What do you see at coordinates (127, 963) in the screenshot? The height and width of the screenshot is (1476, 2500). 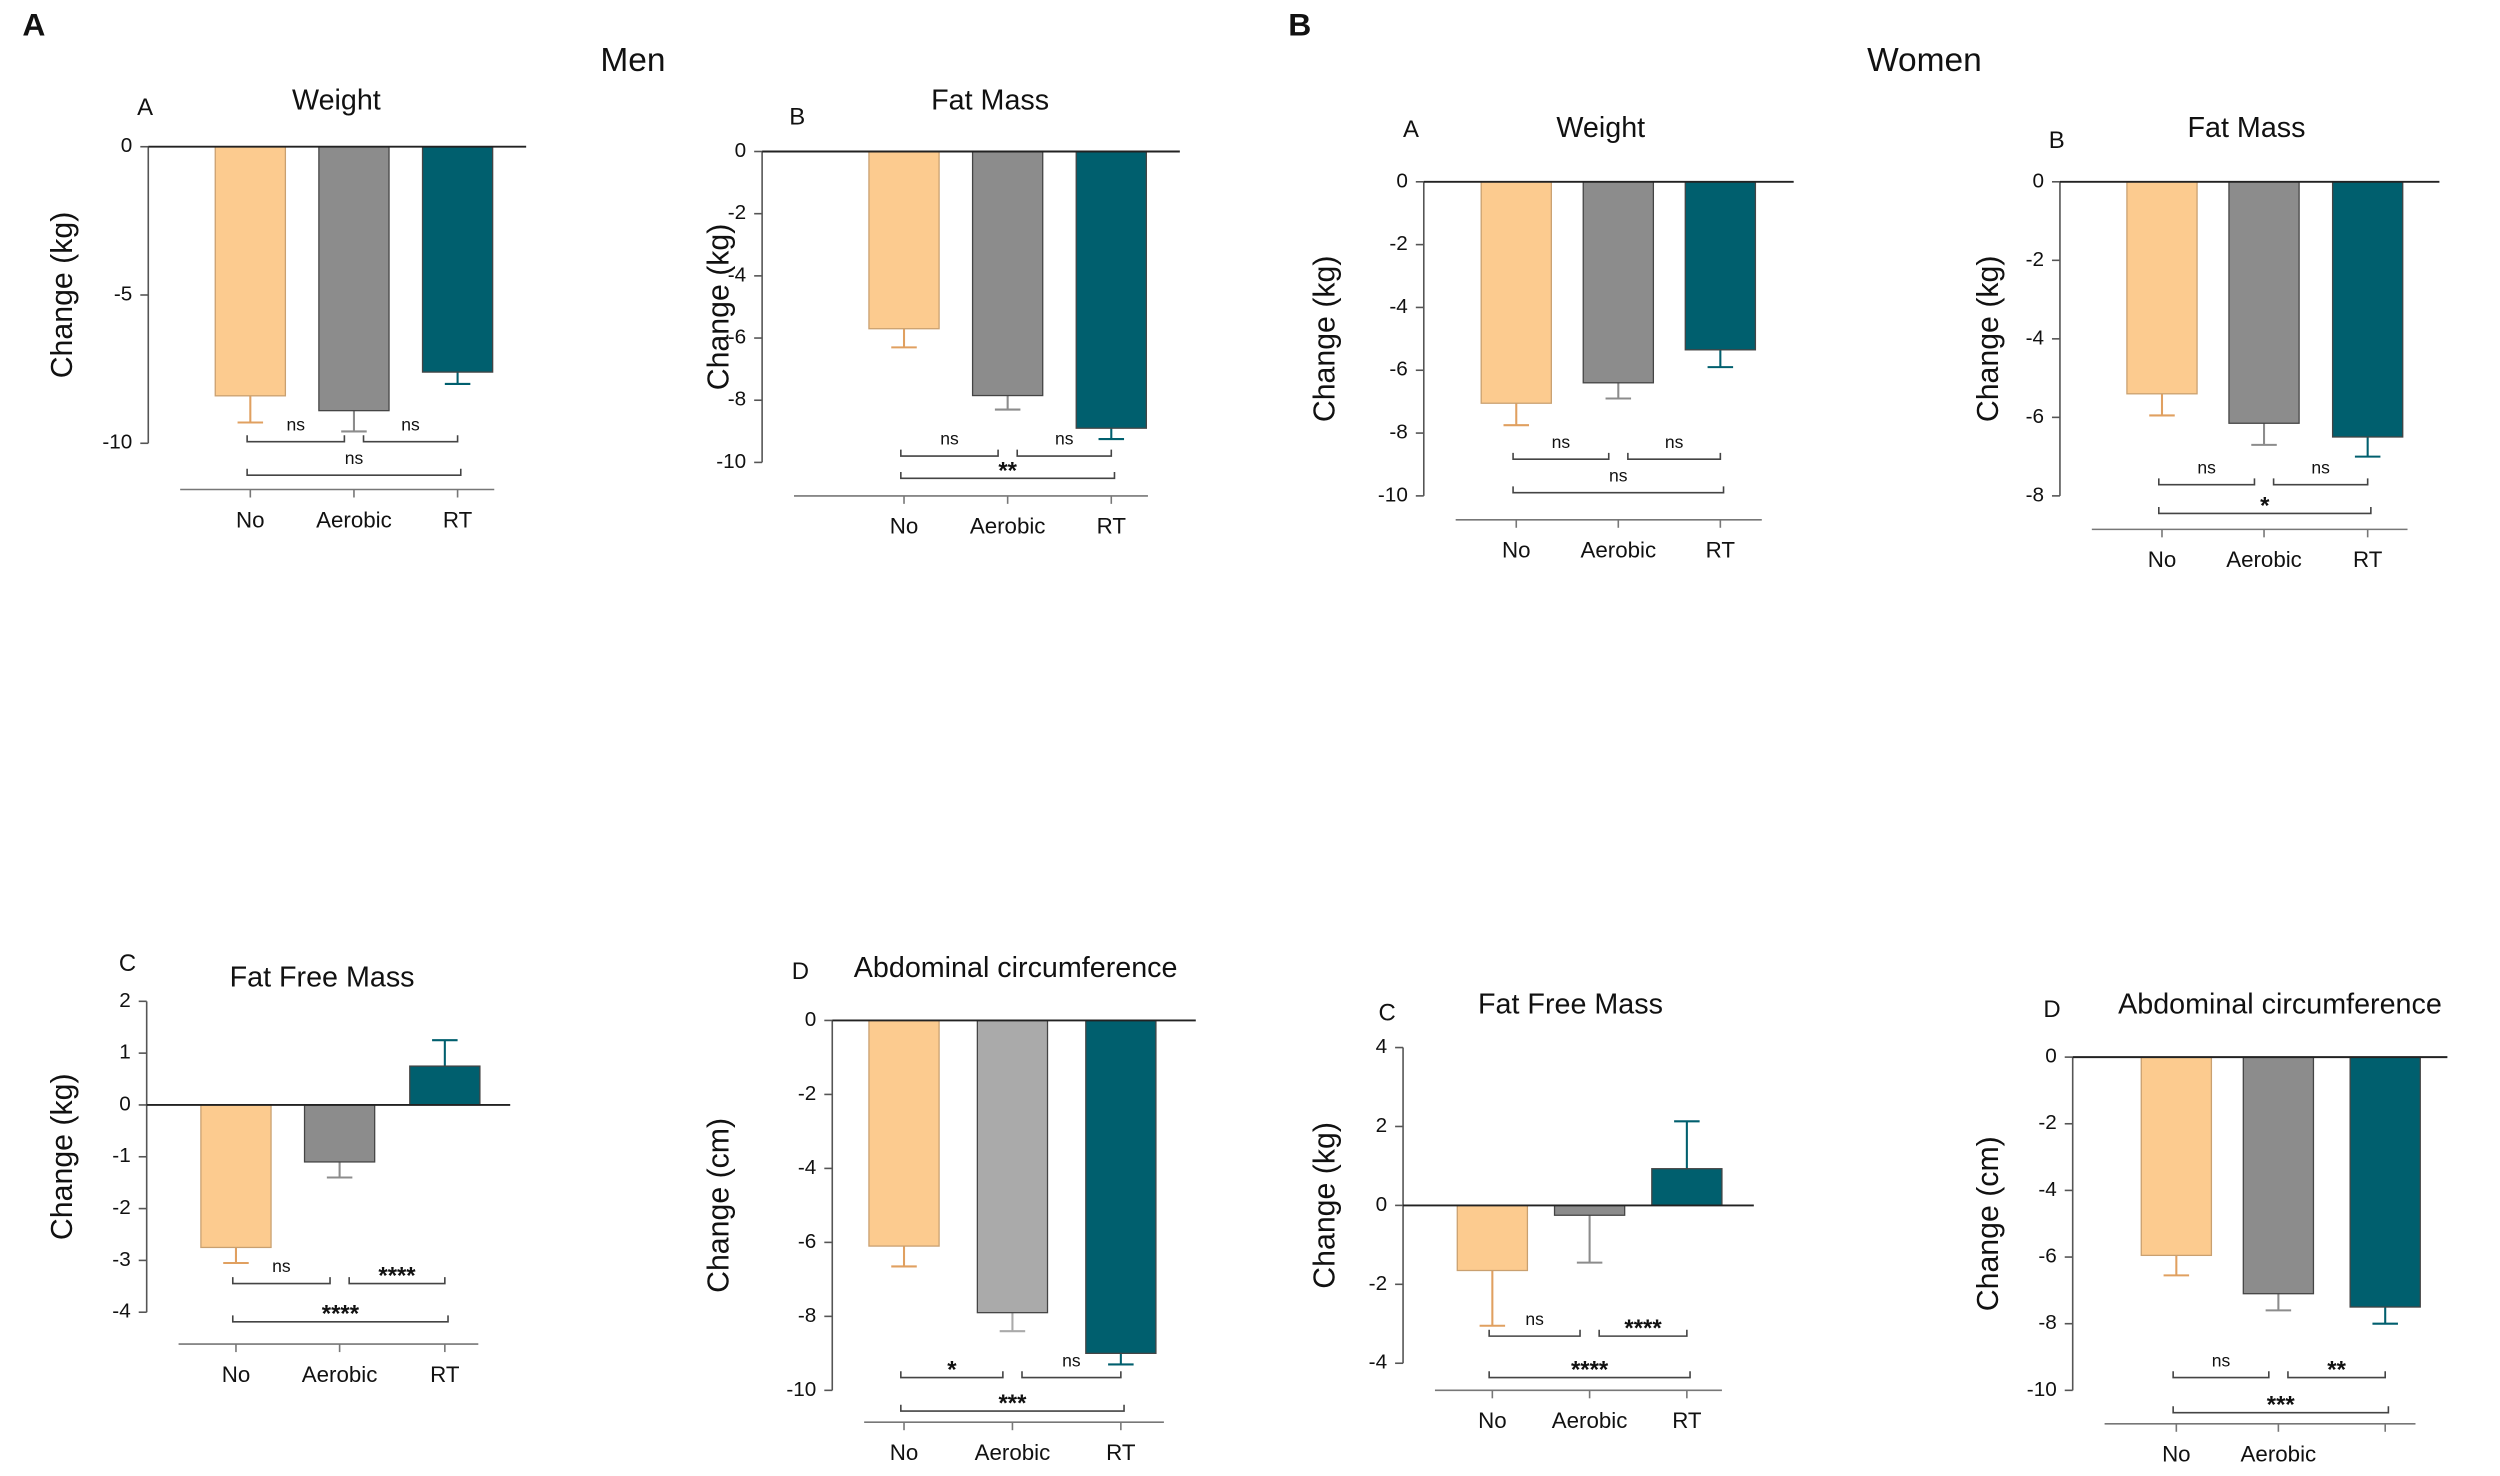 I see `chart-letter: C` at bounding box center [127, 963].